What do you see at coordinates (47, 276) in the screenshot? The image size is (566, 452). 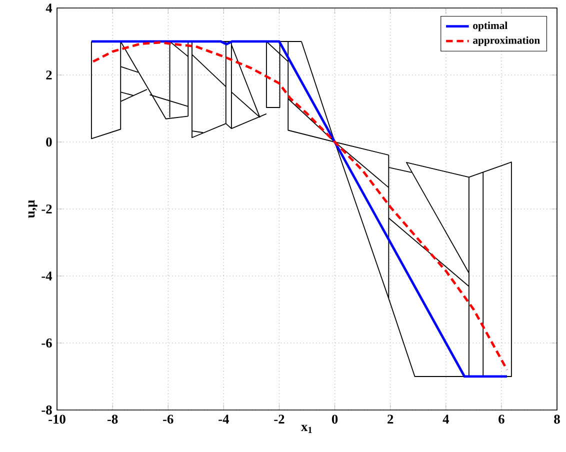 I see `y-tick-label: -4` at bounding box center [47, 276].